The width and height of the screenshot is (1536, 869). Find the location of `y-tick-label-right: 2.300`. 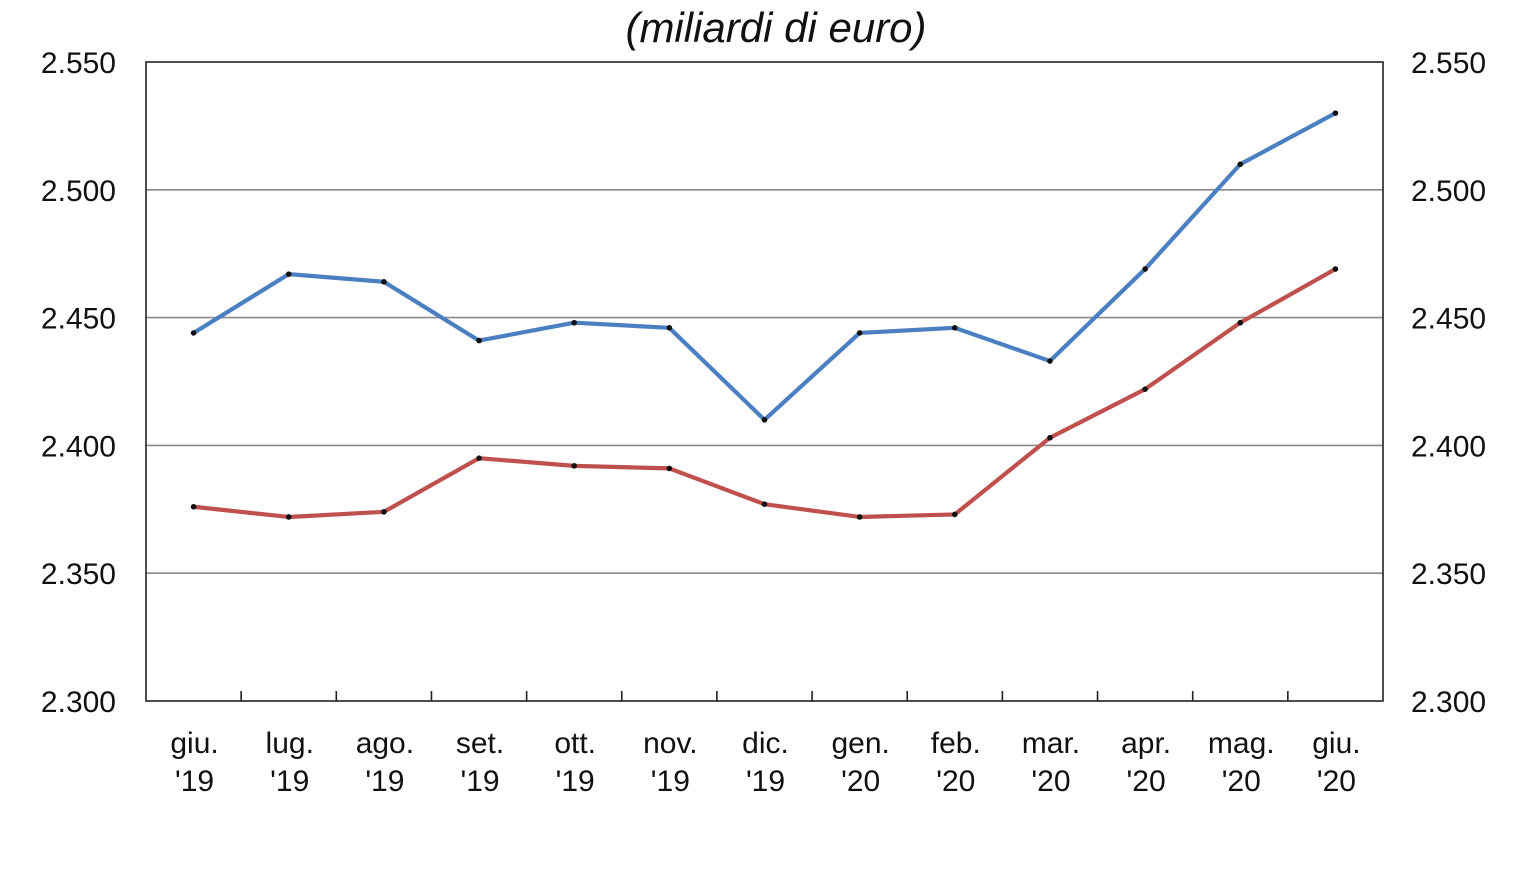

y-tick-label-right: 2.300 is located at coordinates (1448, 702).